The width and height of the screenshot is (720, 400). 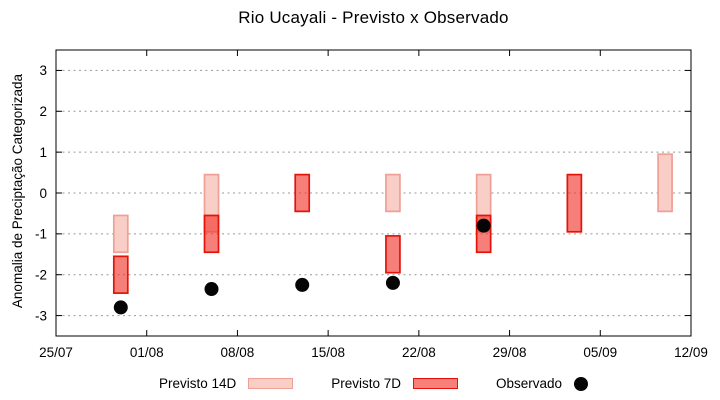 What do you see at coordinates (581, 383) in the screenshot?
I see `legend-marker-observado-icon` at bounding box center [581, 383].